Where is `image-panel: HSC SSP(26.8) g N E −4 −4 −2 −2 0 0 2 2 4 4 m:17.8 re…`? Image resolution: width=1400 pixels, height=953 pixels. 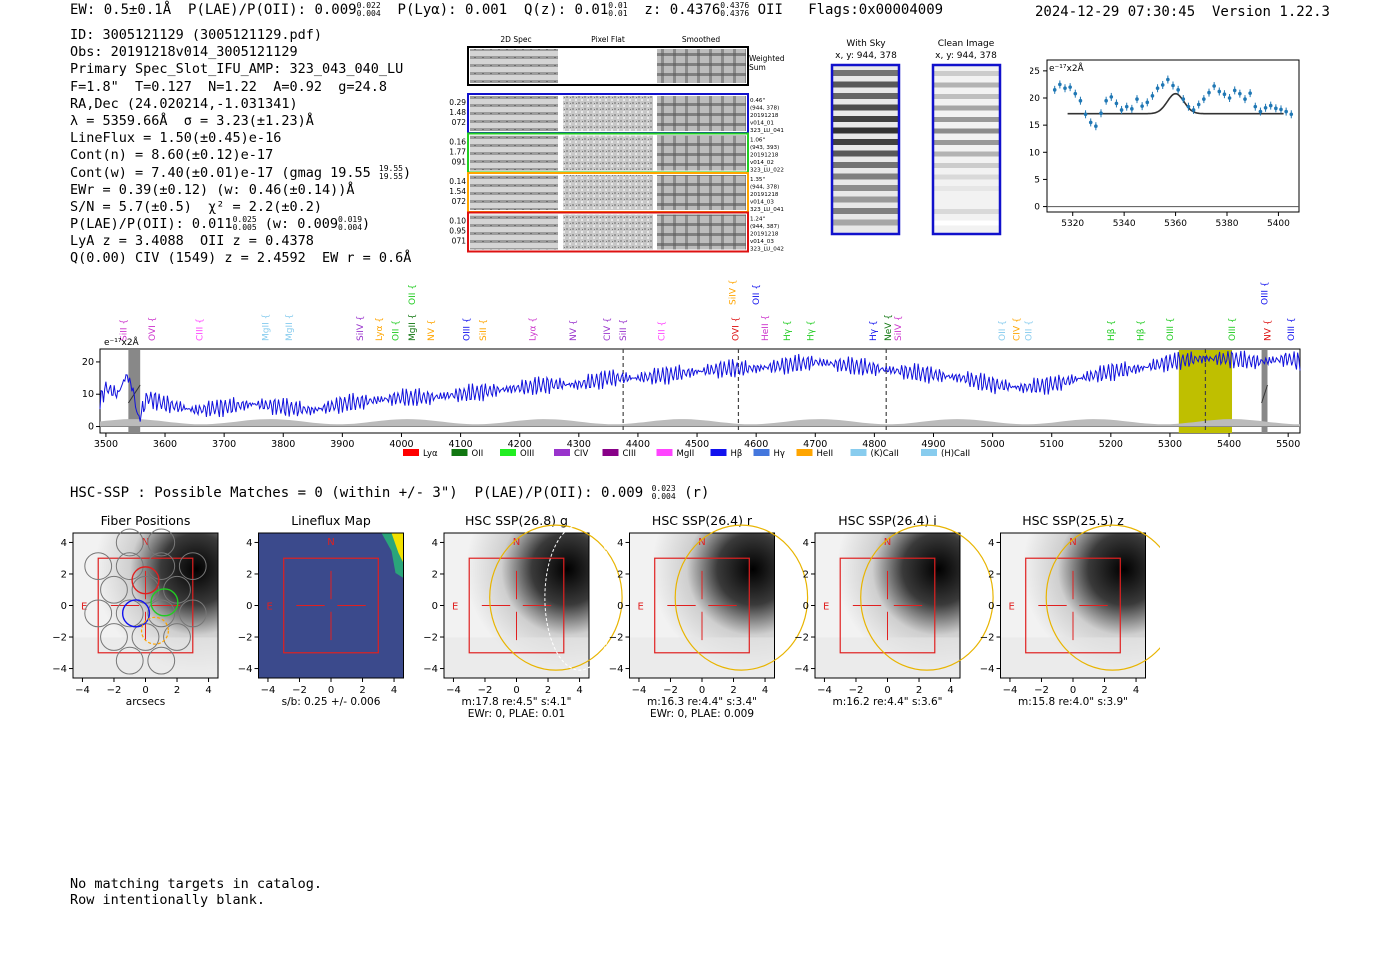 image-panel: HSC SSP(26.8) g N E −4 −4 −2 −2 0 0 2 2 4 4 m:17.8 re… is located at coordinates (523, 616).